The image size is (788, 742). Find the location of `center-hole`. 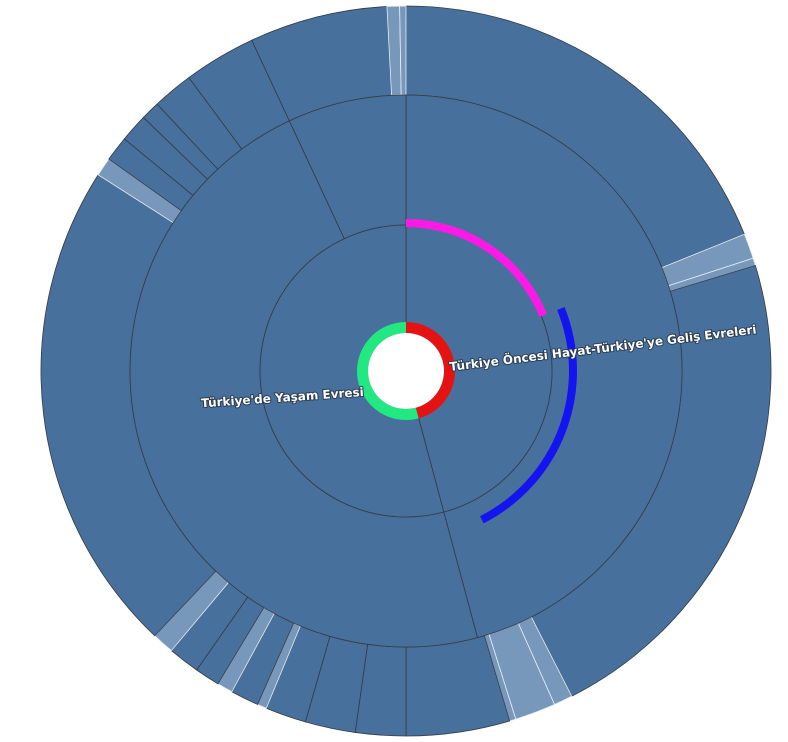

center-hole is located at coordinates (406, 371).